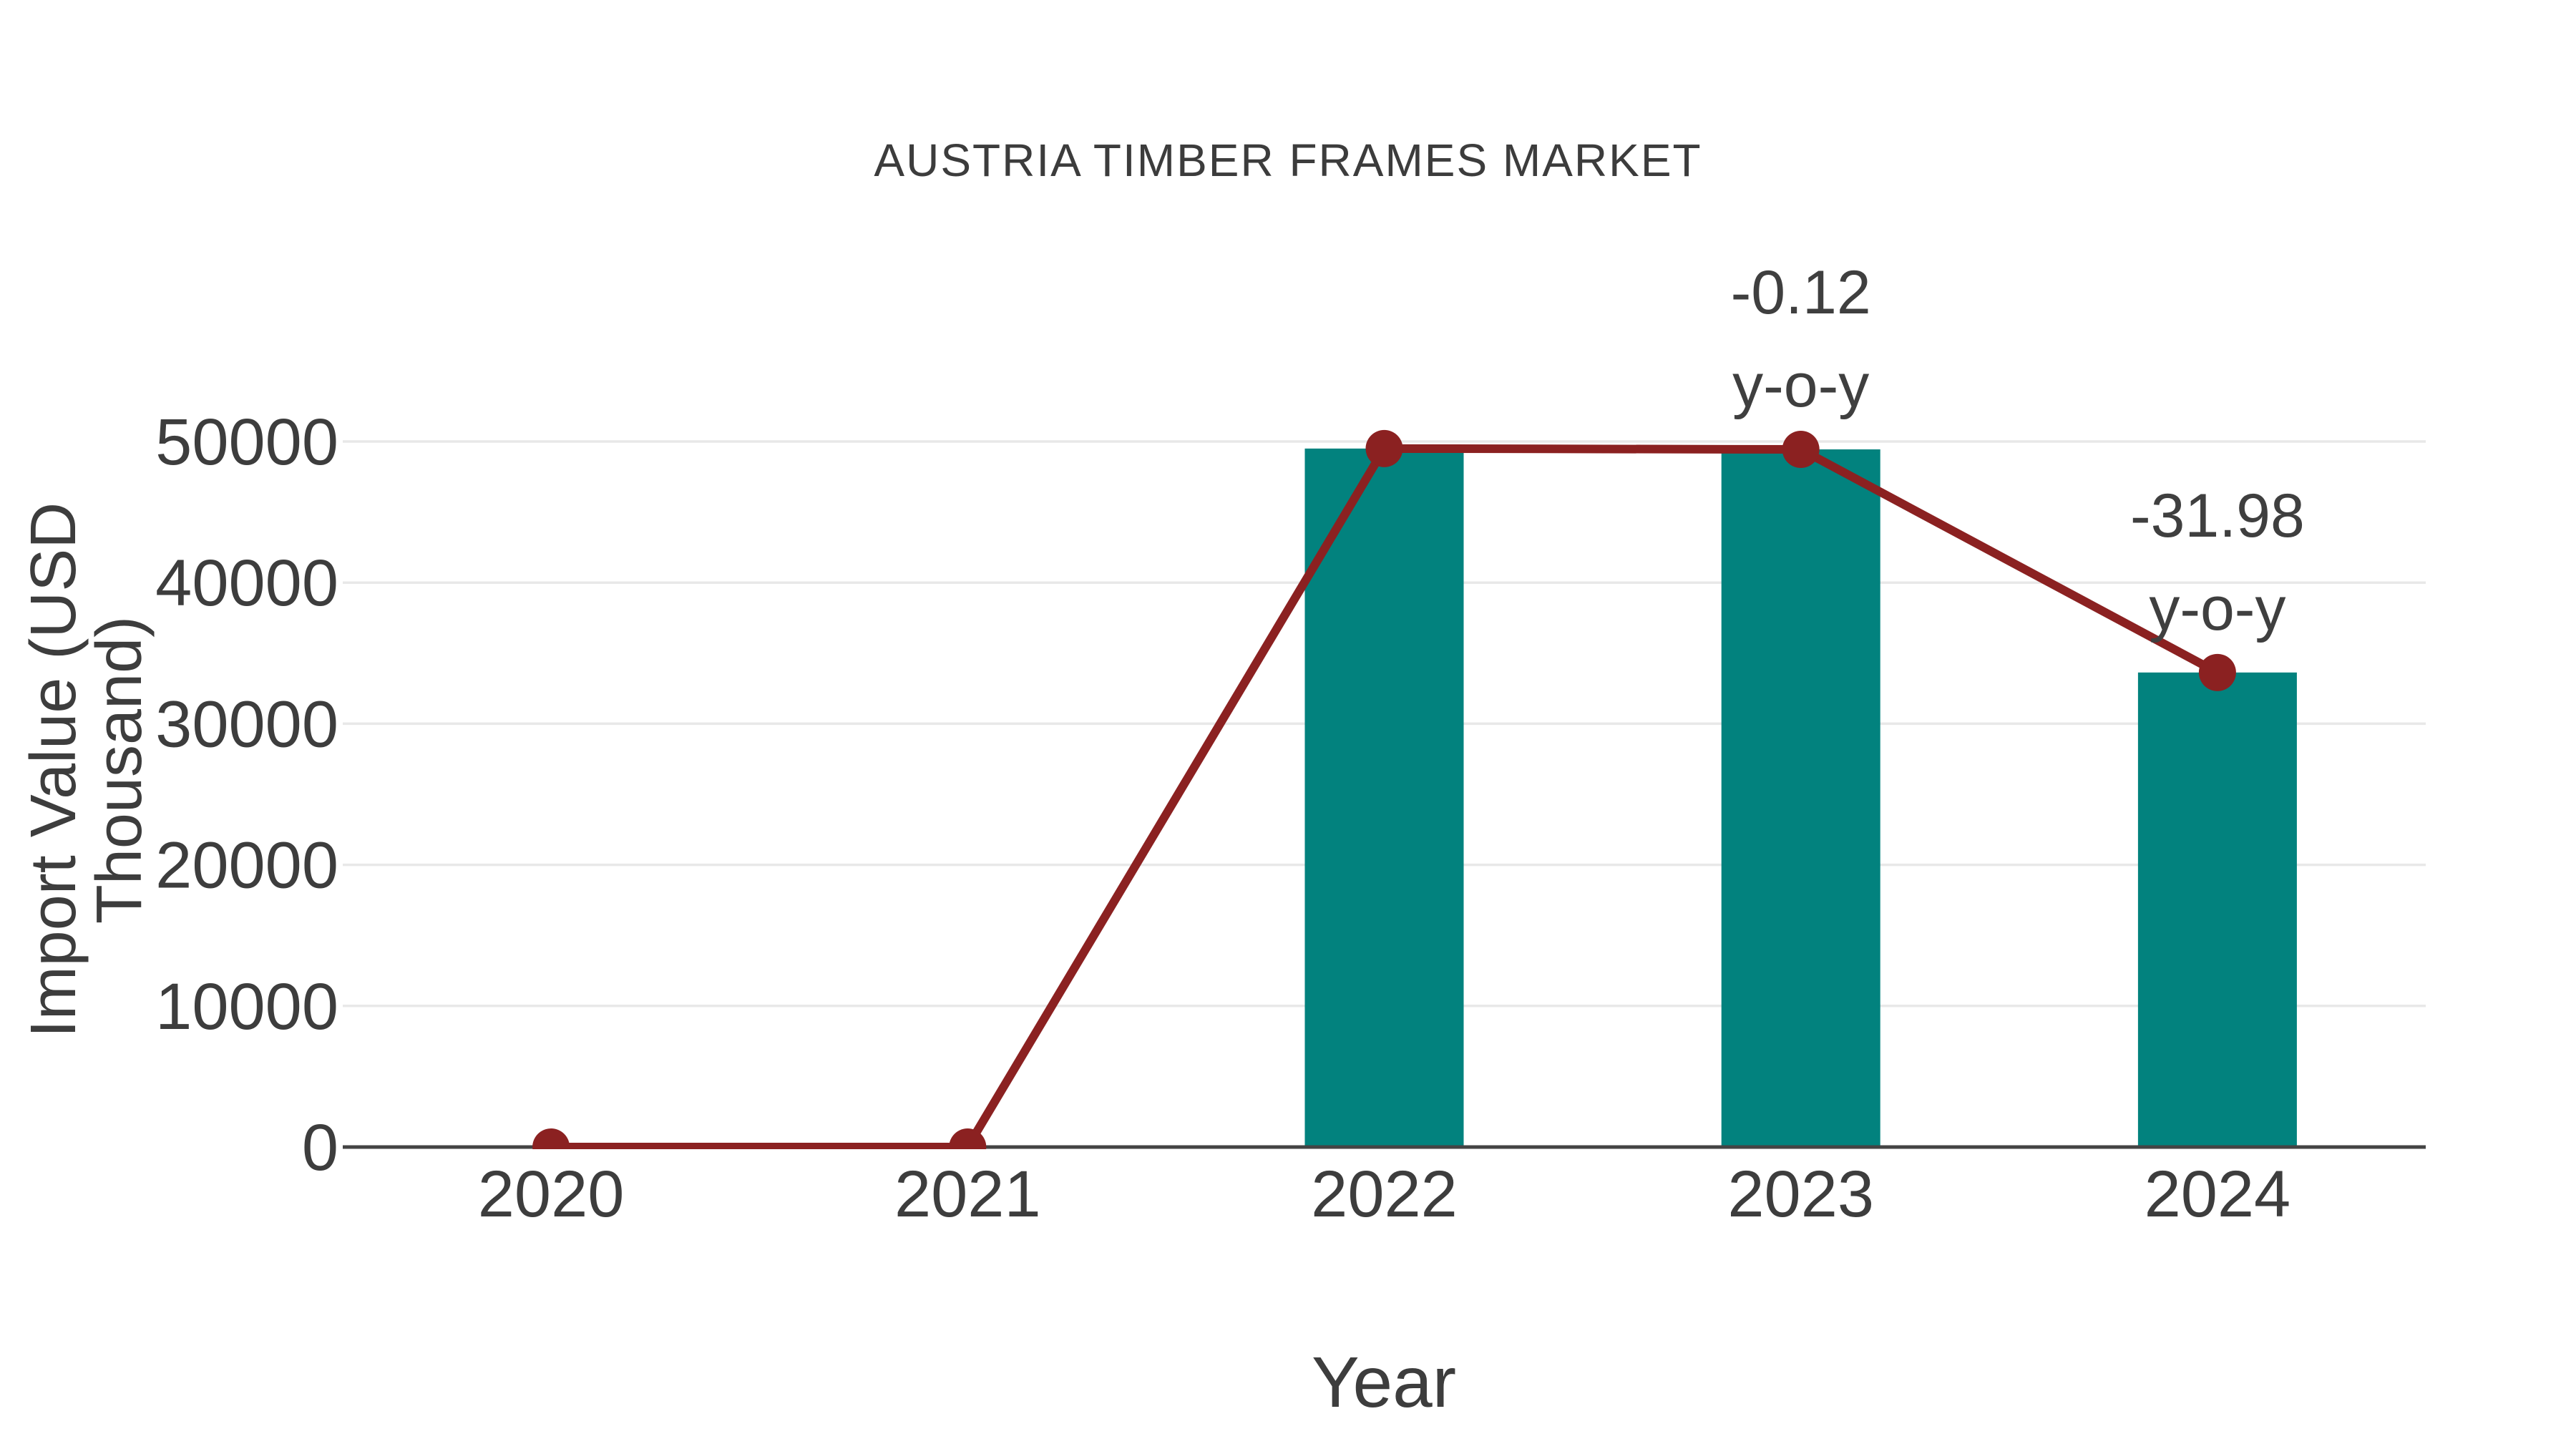  What do you see at coordinates (967, 1194) in the screenshot?
I see `x-tick-label-2021: 2021` at bounding box center [967, 1194].